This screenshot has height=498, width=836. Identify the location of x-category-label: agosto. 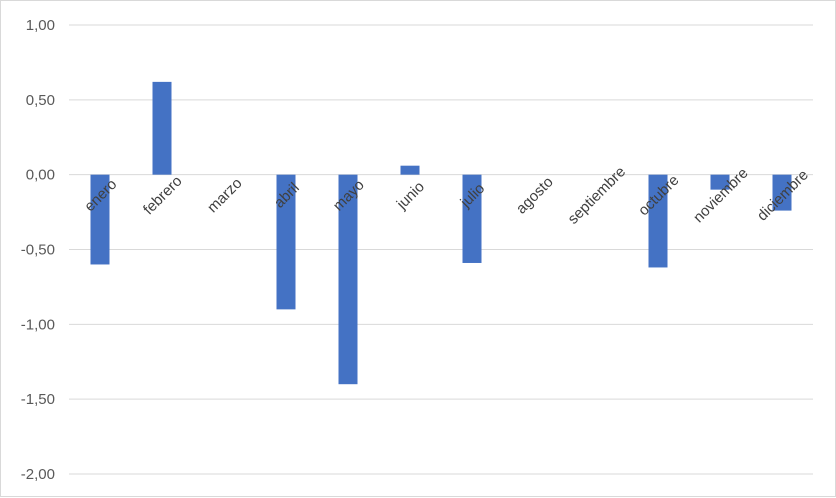
(535, 196).